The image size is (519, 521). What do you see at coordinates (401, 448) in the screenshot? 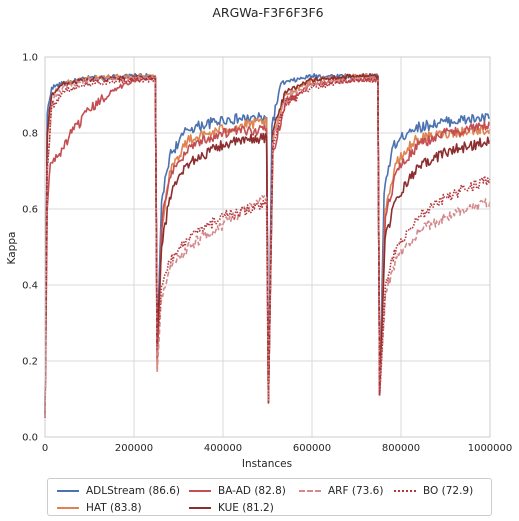
I see `x-tick-label: 800000` at bounding box center [401, 448].